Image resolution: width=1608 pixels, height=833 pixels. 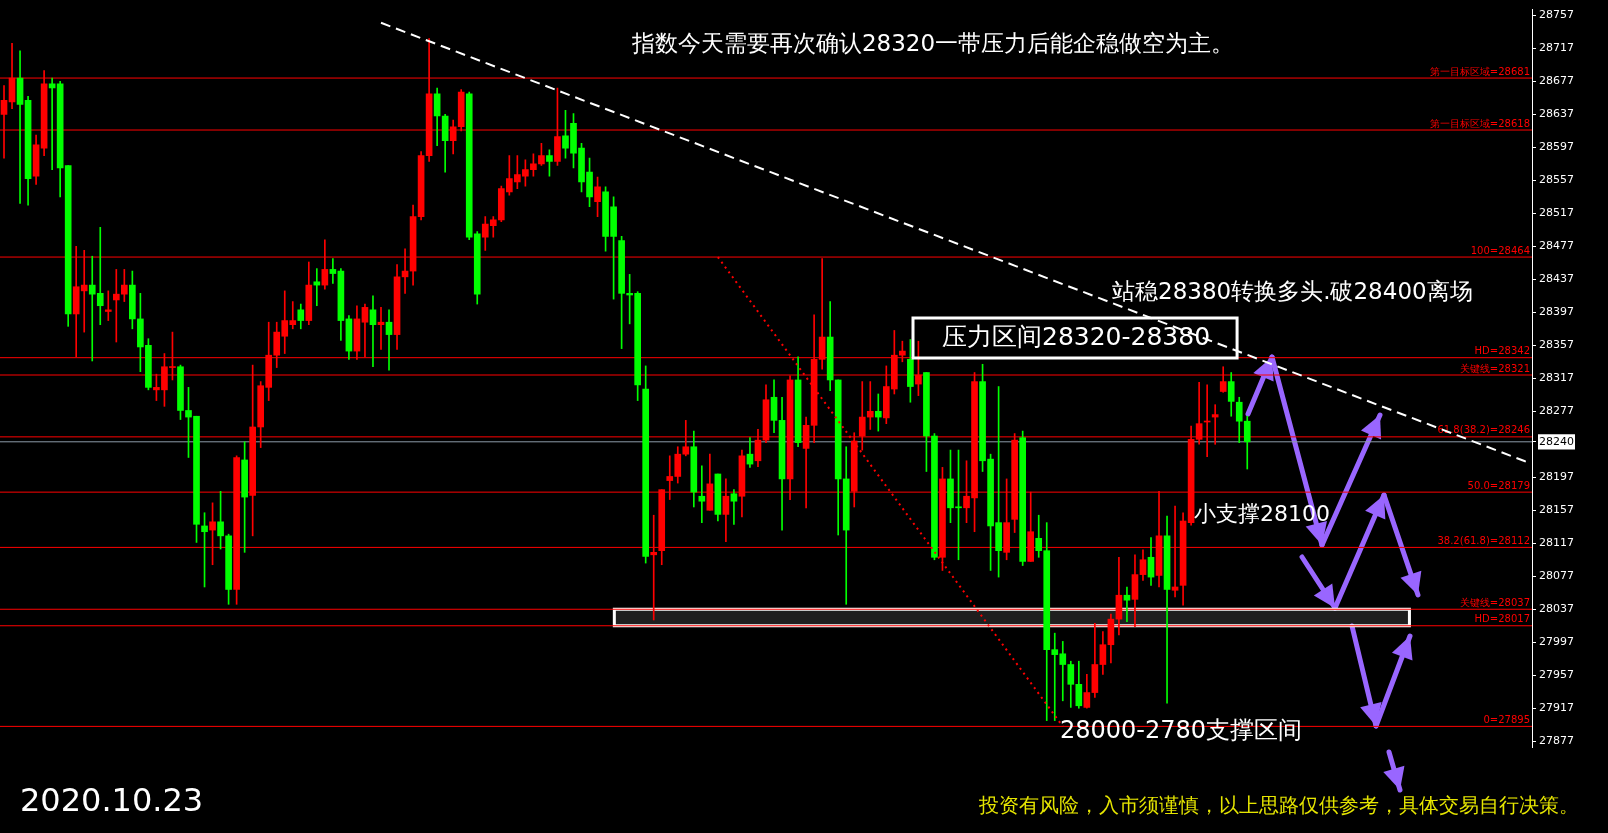 I want to click on annotation: 压力区间28320-28380, so click(x=1076, y=336).